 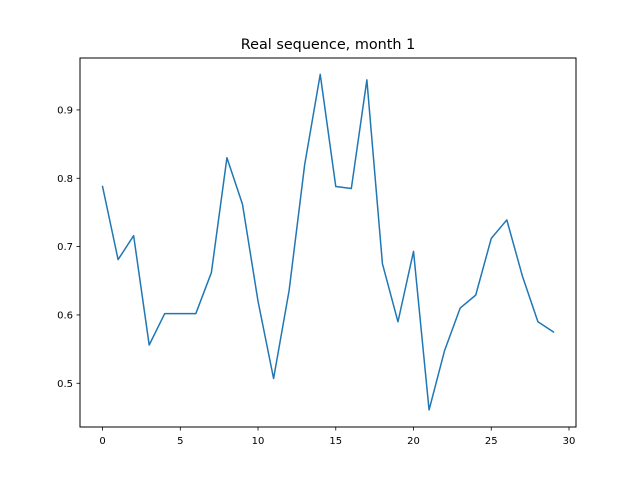 What do you see at coordinates (335, 441) in the screenshot?
I see `x-tick-label: 15` at bounding box center [335, 441].